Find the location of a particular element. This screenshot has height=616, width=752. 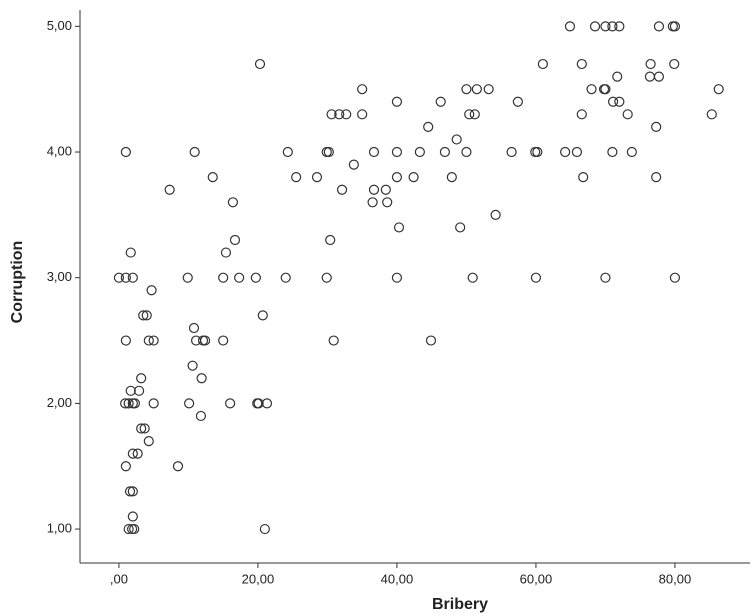

x-tick-label: ,00 is located at coordinates (119, 578).